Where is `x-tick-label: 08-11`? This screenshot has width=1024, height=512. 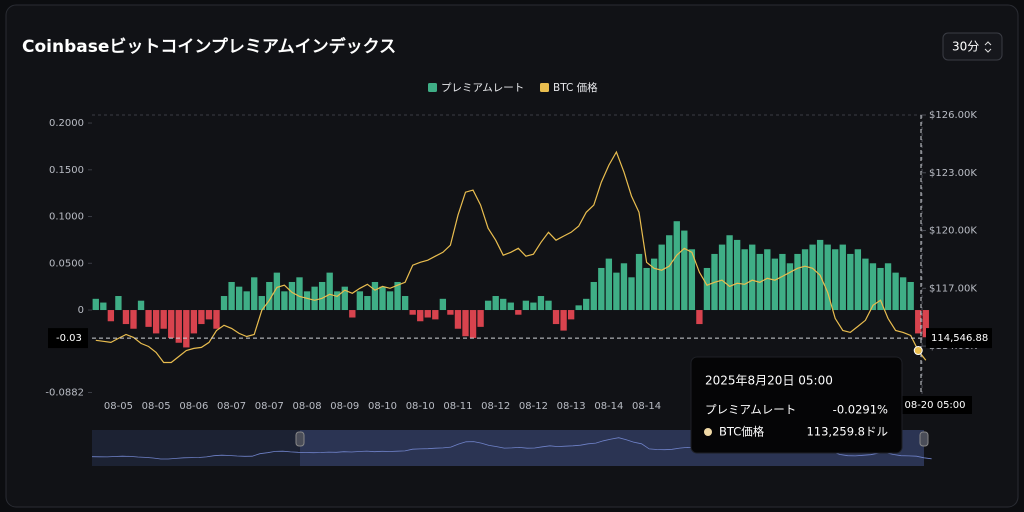
x-tick-label: 08-11 is located at coordinates (457, 406).